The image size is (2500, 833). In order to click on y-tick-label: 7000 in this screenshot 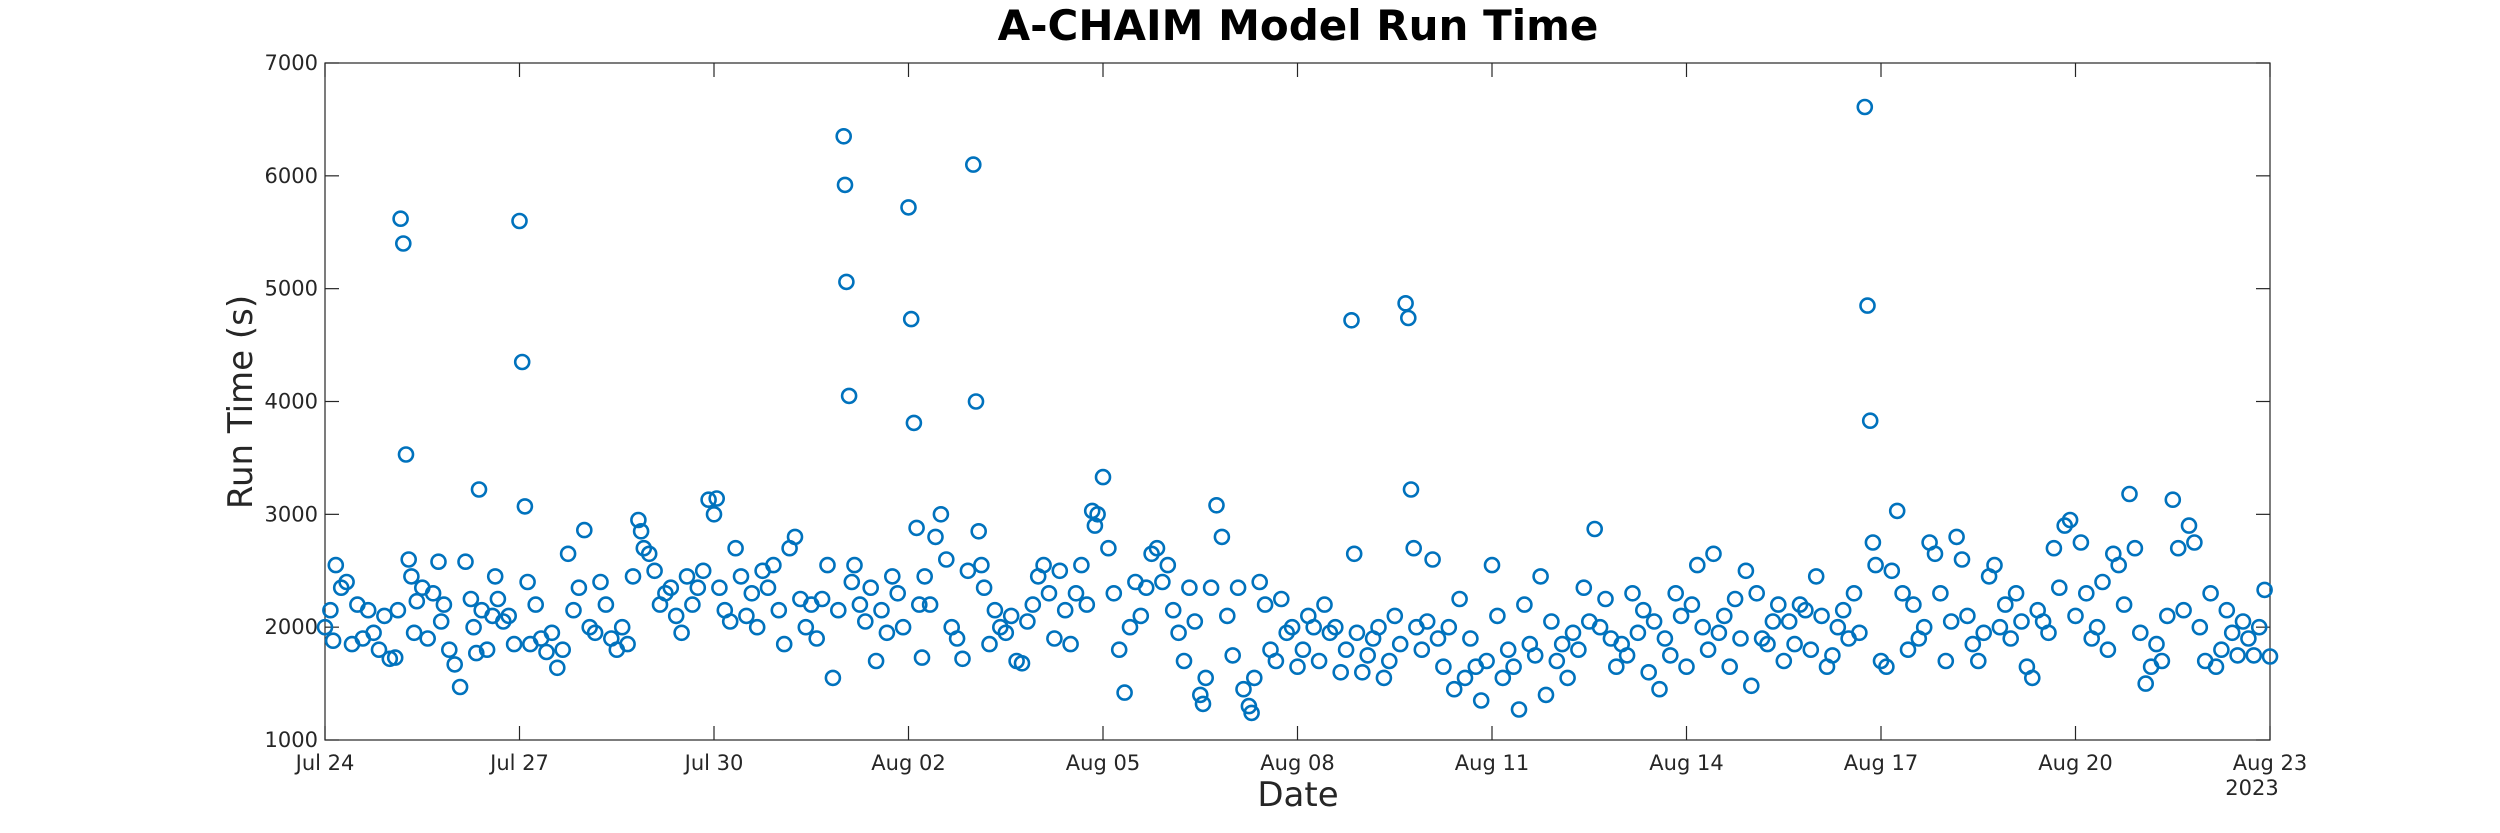, I will do `click(291, 63)`.